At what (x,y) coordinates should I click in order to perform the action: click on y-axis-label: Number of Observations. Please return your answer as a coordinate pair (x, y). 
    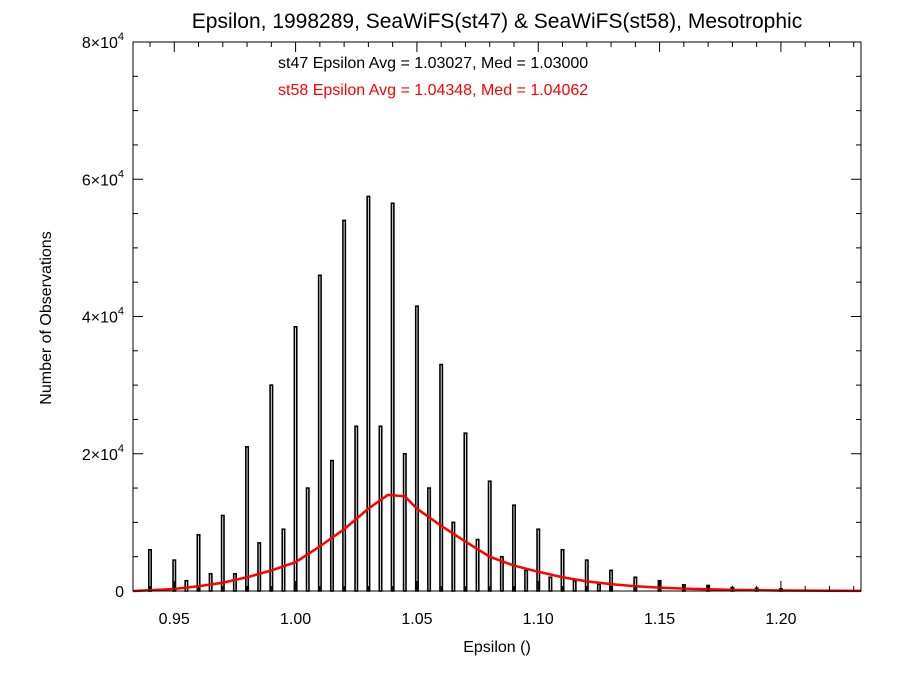
    Looking at the image, I should click on (46, 317).